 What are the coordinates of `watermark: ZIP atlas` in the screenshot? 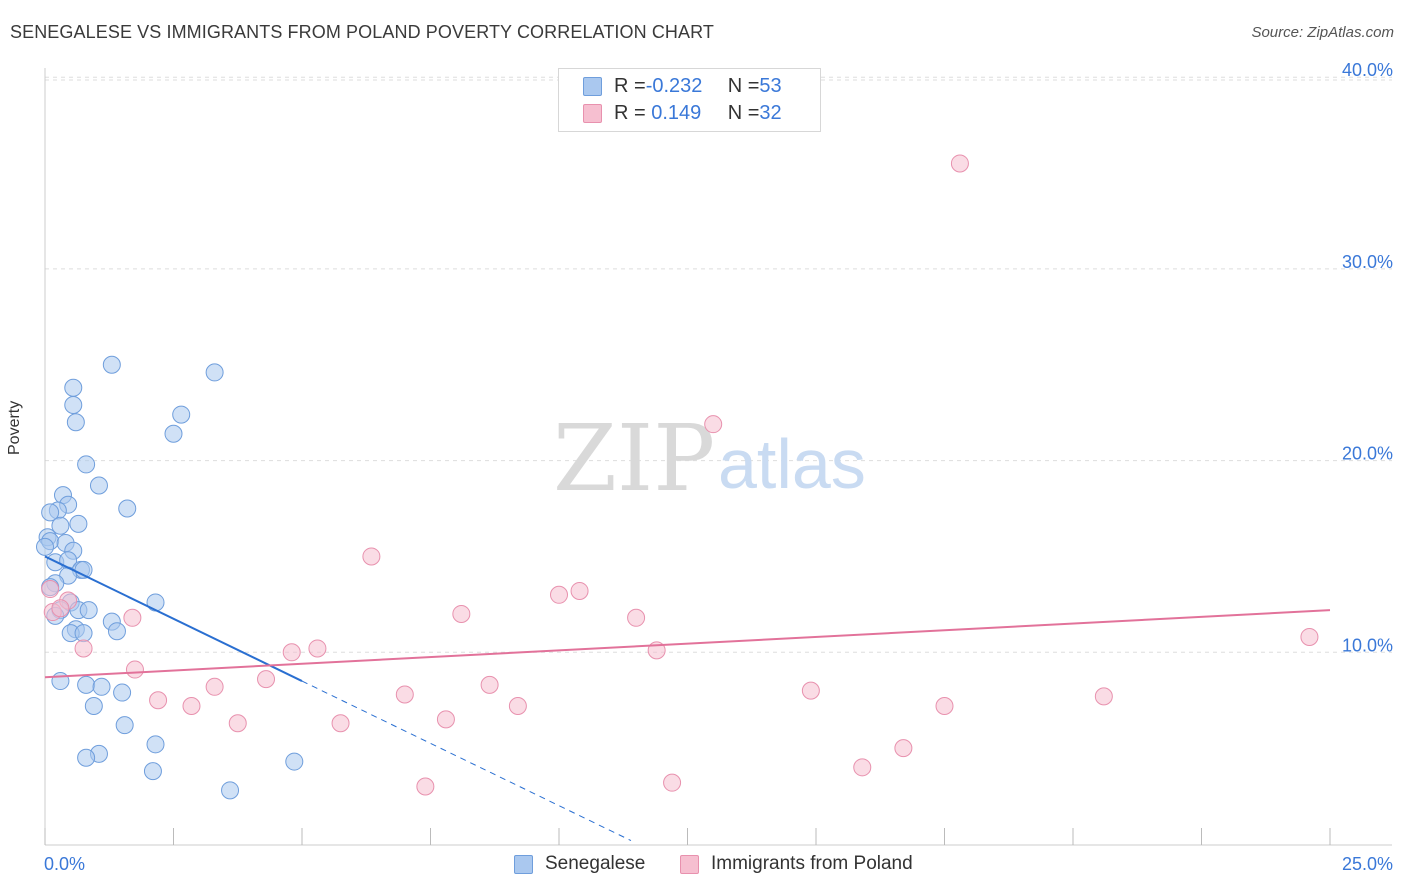 It's located at (709, 458).